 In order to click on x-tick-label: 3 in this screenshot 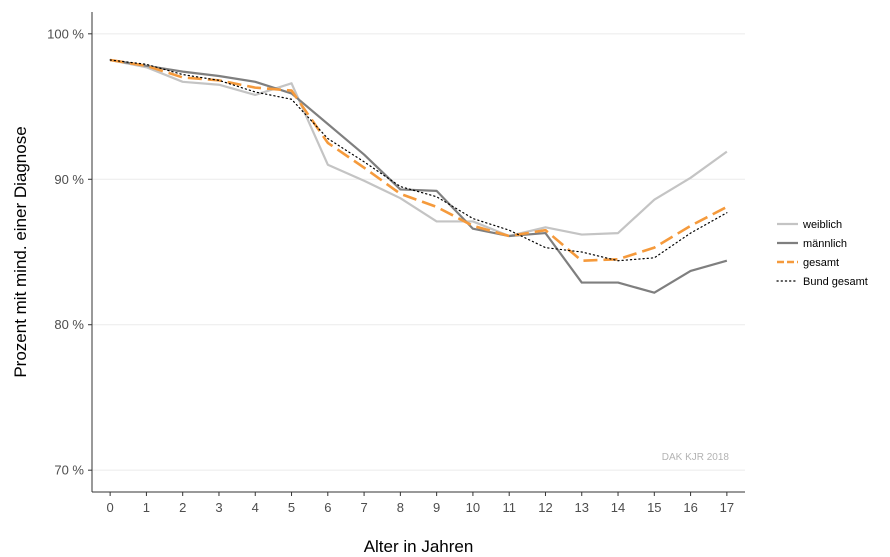, I will do `click(218, 507)`.